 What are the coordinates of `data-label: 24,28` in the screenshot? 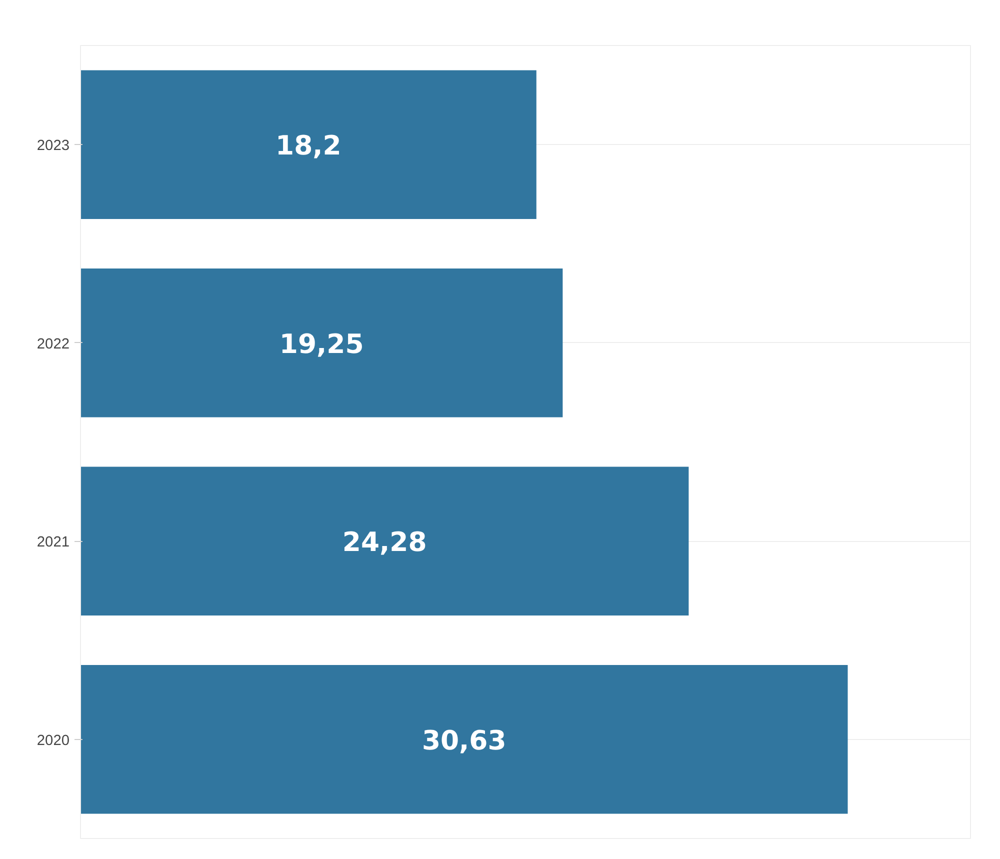 It's located at (384, 542).